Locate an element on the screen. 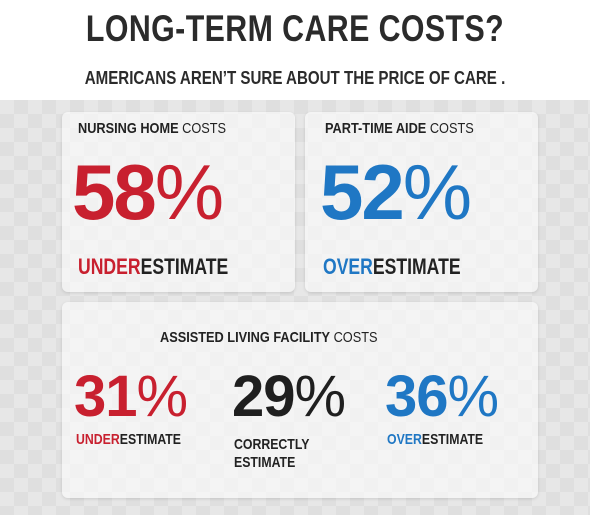 The height and width of the screenshot is (515, 590). nursing-home-percent-value: 58 is located at coordinates (114, 192).